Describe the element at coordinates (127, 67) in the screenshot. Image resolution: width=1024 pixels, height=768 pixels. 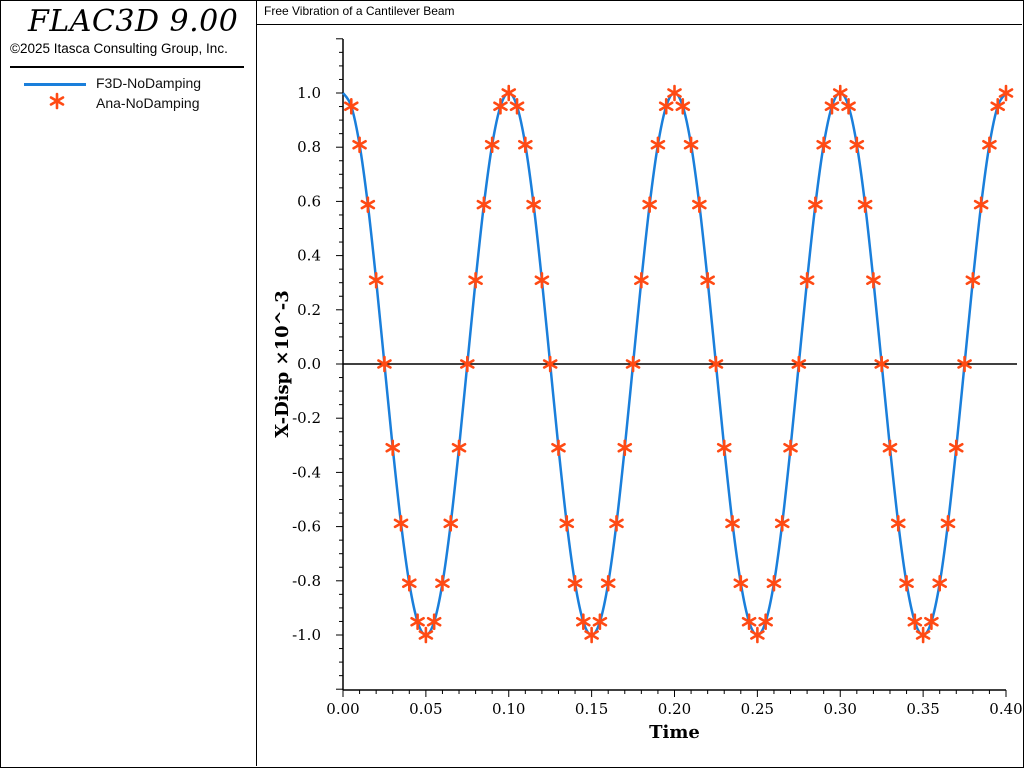
I see `divider` at that location.